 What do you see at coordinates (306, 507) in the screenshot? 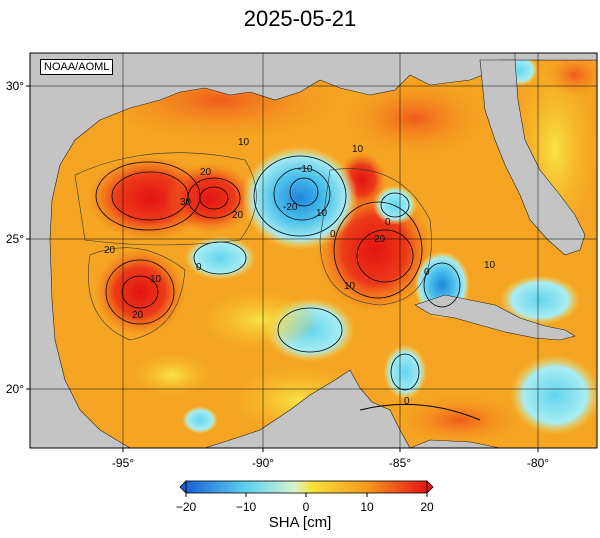
I see `colorbar-tick-0: 0` at bounding box center [306, 507].